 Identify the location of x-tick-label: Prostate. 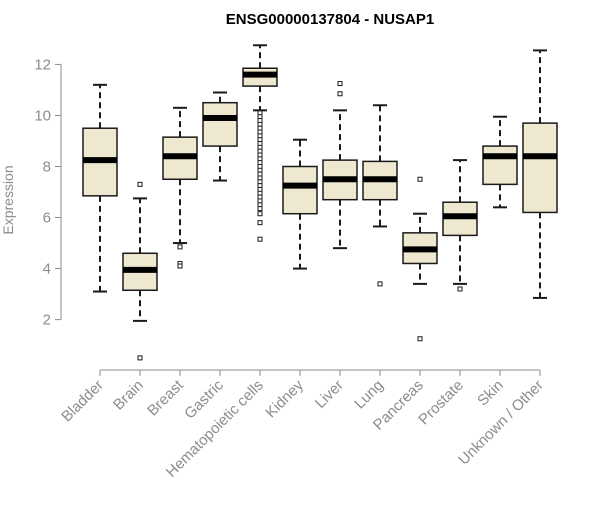
(441, 403).